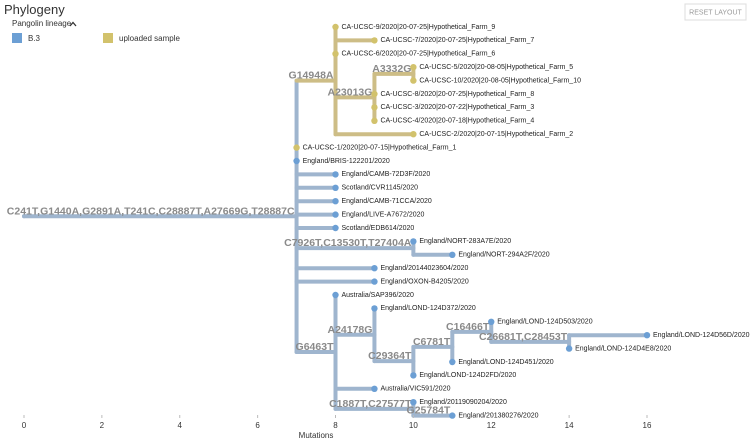  What do you see at coordinates (380, 188) in the screenshot?
I see `tip-label: Scotland/CVR1145/2020` at bounding box center [380, 188].